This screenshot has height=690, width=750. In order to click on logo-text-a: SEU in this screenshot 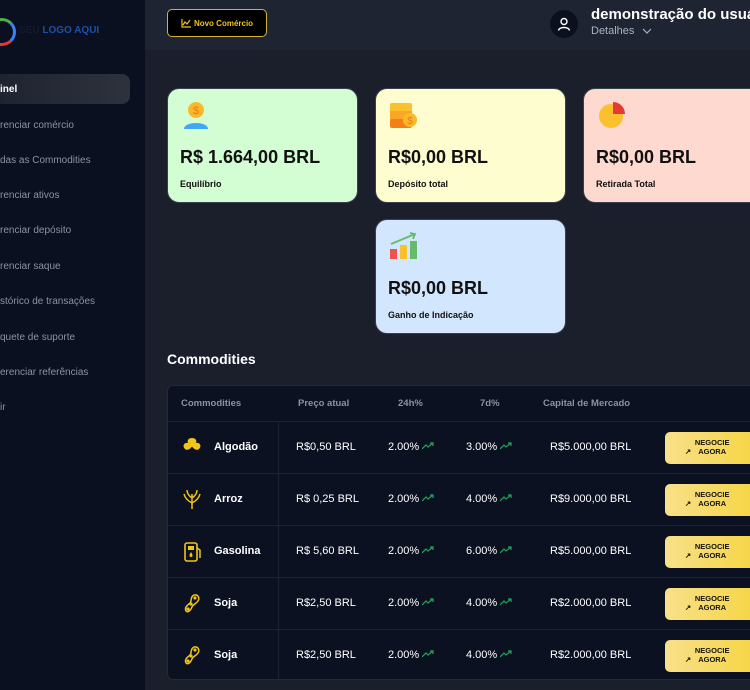, I will do `click(29, 30)`.